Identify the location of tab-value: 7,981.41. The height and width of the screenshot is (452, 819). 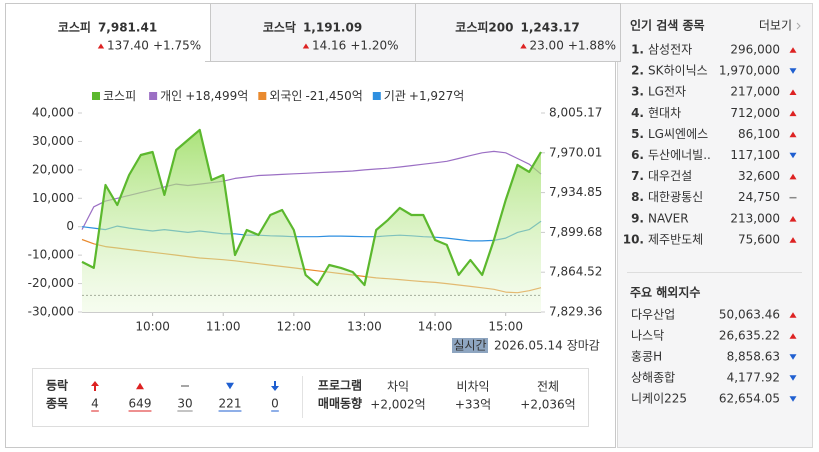
(127, 28).